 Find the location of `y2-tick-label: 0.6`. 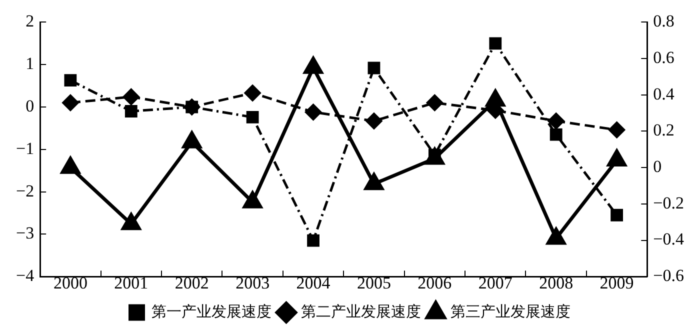

y2-tick-label: 0.6 is located at coordinates (663, 58).